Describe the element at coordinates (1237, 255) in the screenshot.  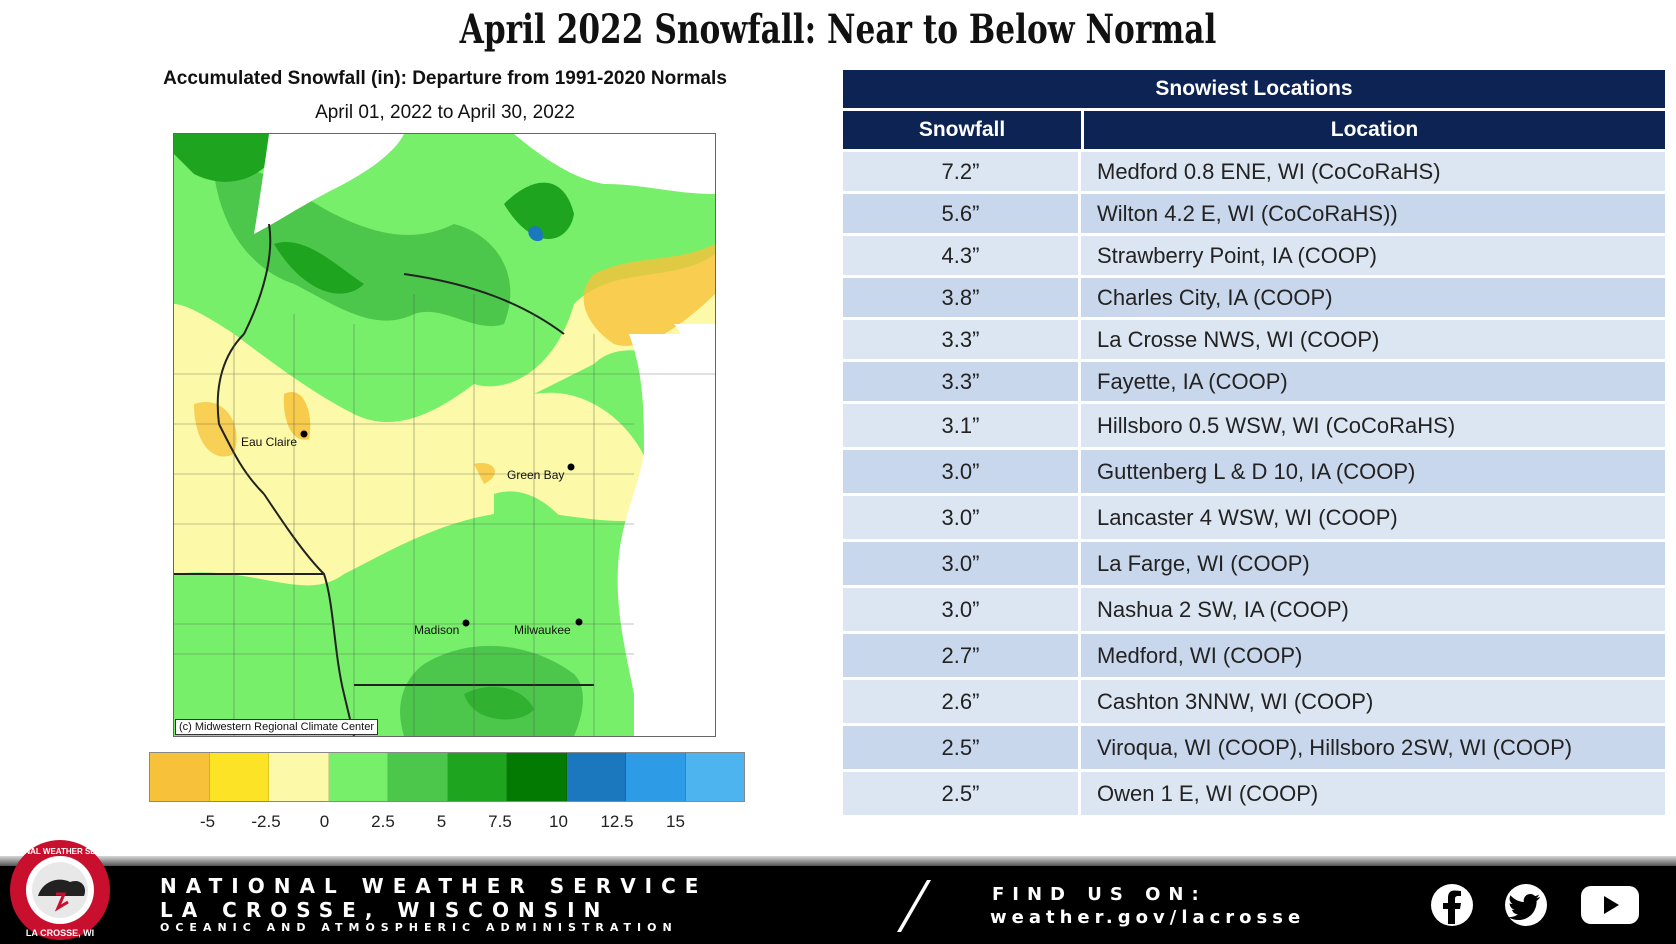
I see `location-cell: Strawberry Point, IA (COOP)` at that location.